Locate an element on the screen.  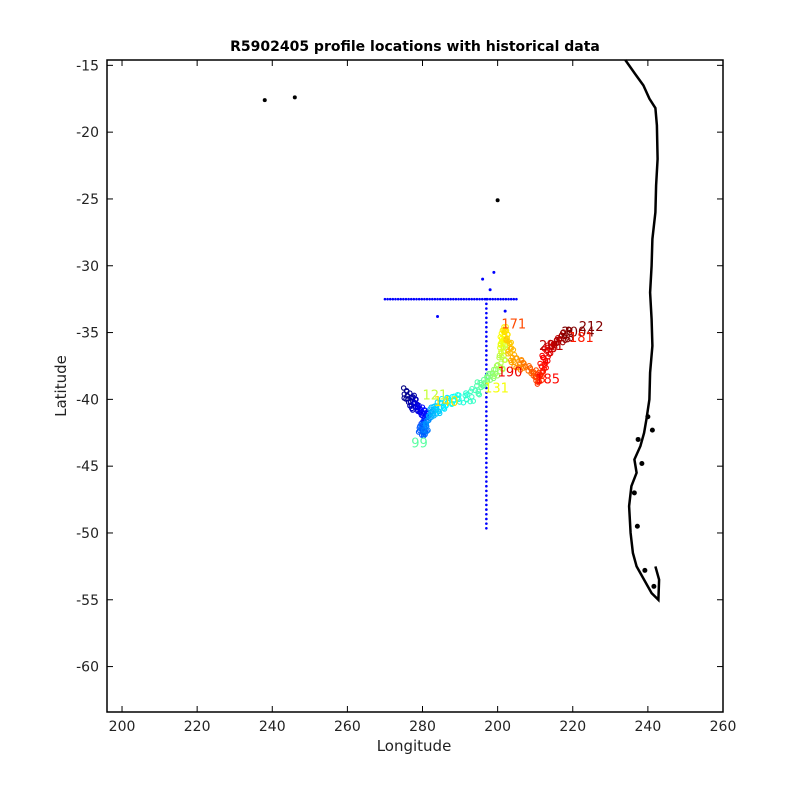
y-tick-label: -35 is located at coordinates (87, 334).